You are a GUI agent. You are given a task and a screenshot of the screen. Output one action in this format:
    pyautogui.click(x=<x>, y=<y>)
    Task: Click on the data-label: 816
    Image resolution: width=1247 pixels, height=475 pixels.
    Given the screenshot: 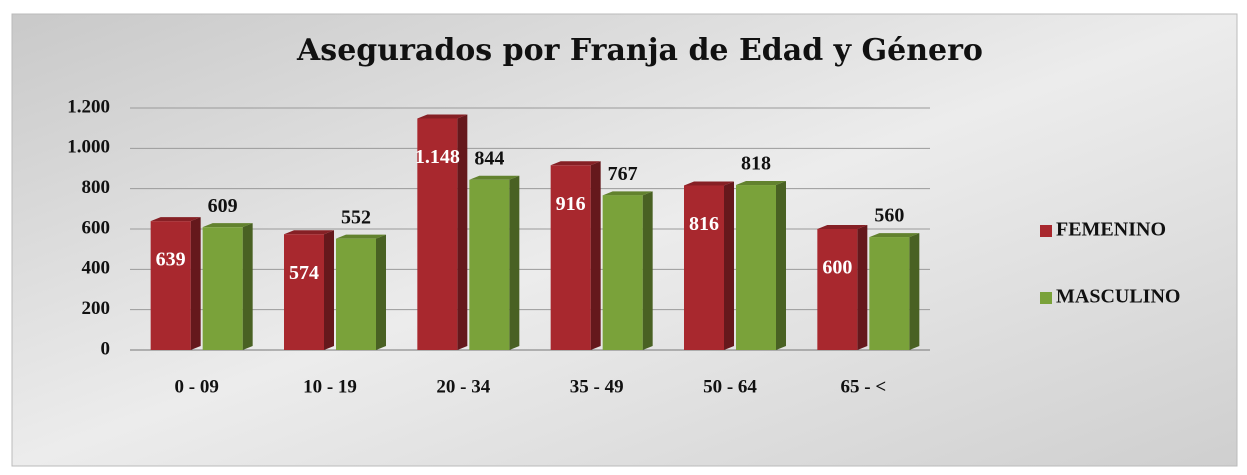 What is the action you would take?
    pyautogui.click(x=704, y=224)
    